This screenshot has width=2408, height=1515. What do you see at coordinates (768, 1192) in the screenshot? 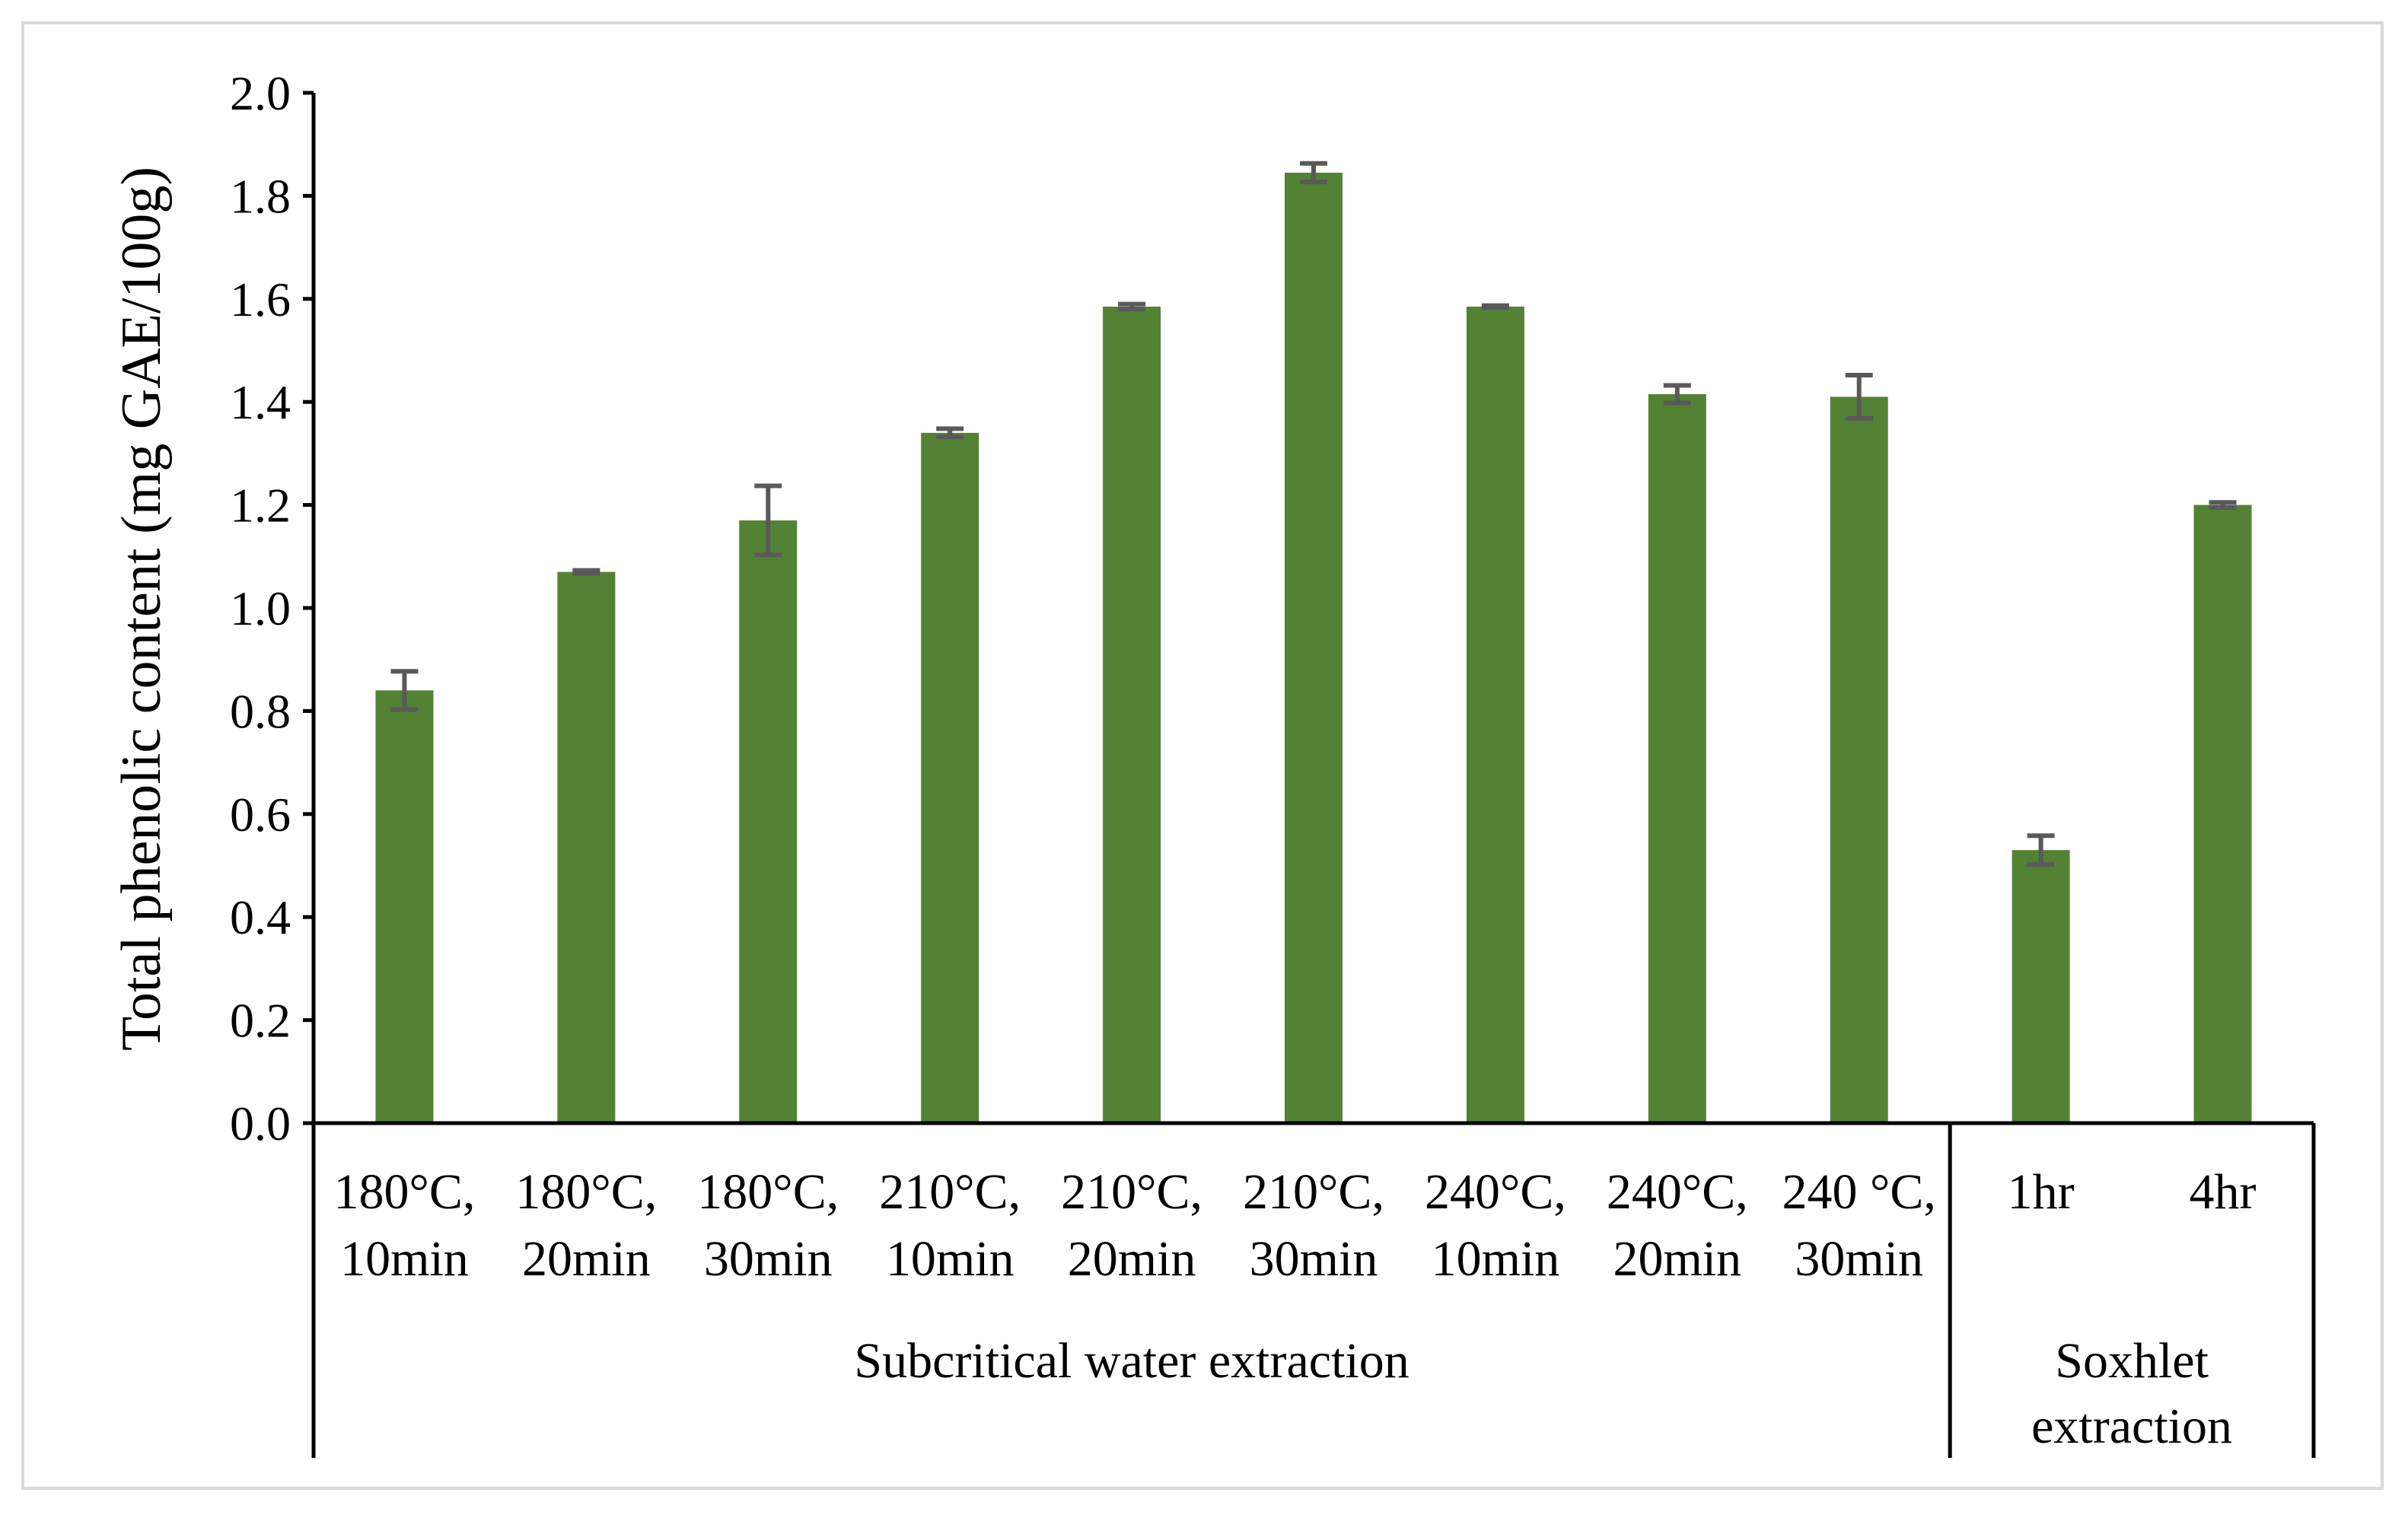
I see `x-category-label-2-line-0: 180°C,` at bounding box center [768, 1192].